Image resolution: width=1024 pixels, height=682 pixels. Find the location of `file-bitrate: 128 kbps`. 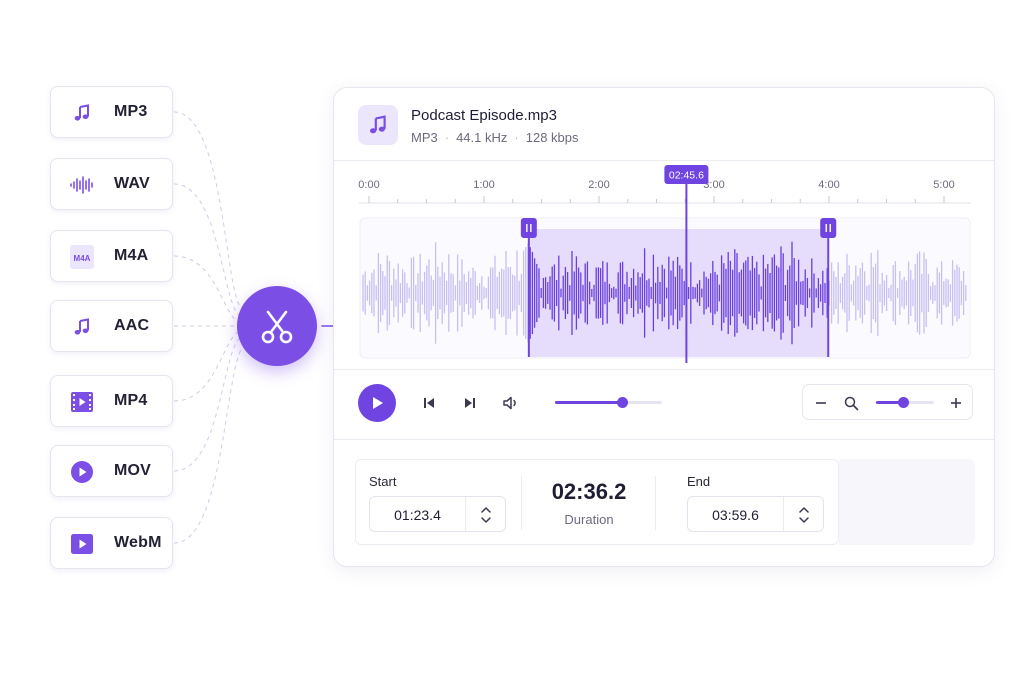

file-bitrate: 128 kbps is located at coordinates (552, 137).